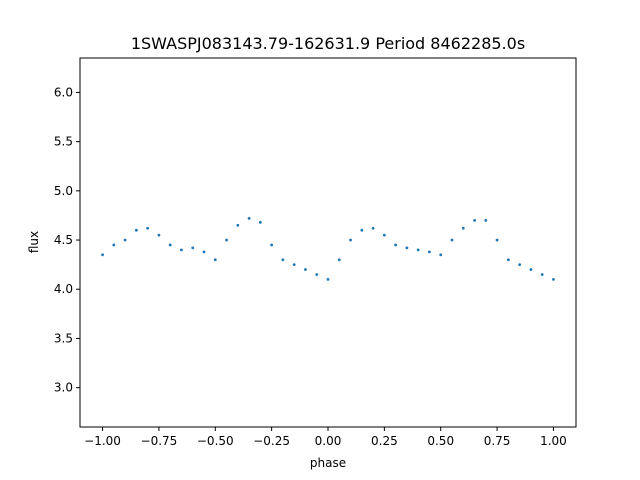 The image size is (640, 480). Describe the element at coordinates (271, 441) in the screenshot. I see `x-tick-label: −0.25` at that location.